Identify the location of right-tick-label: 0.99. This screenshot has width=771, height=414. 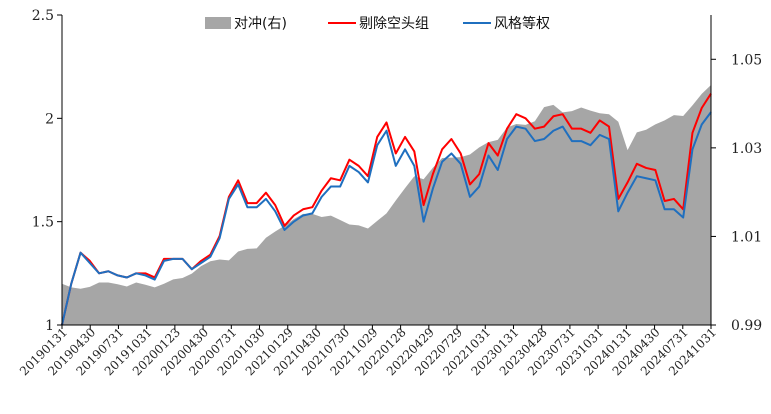
(746, 326).